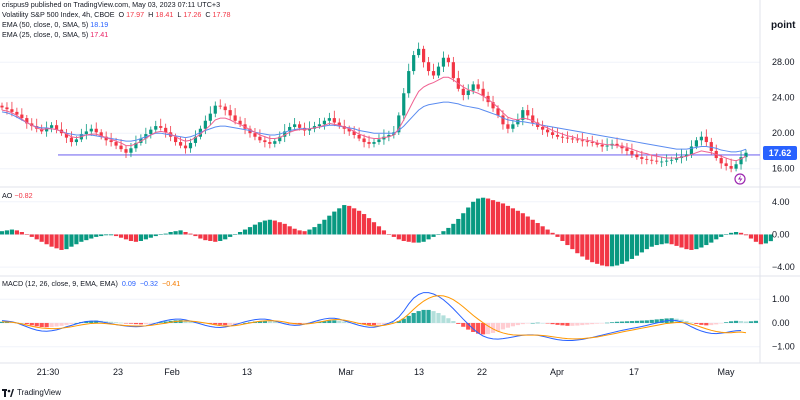  I want to click on ema25-legend: EMA (25, close, 0, SMA, 5) 17.41, so click(55, 34).